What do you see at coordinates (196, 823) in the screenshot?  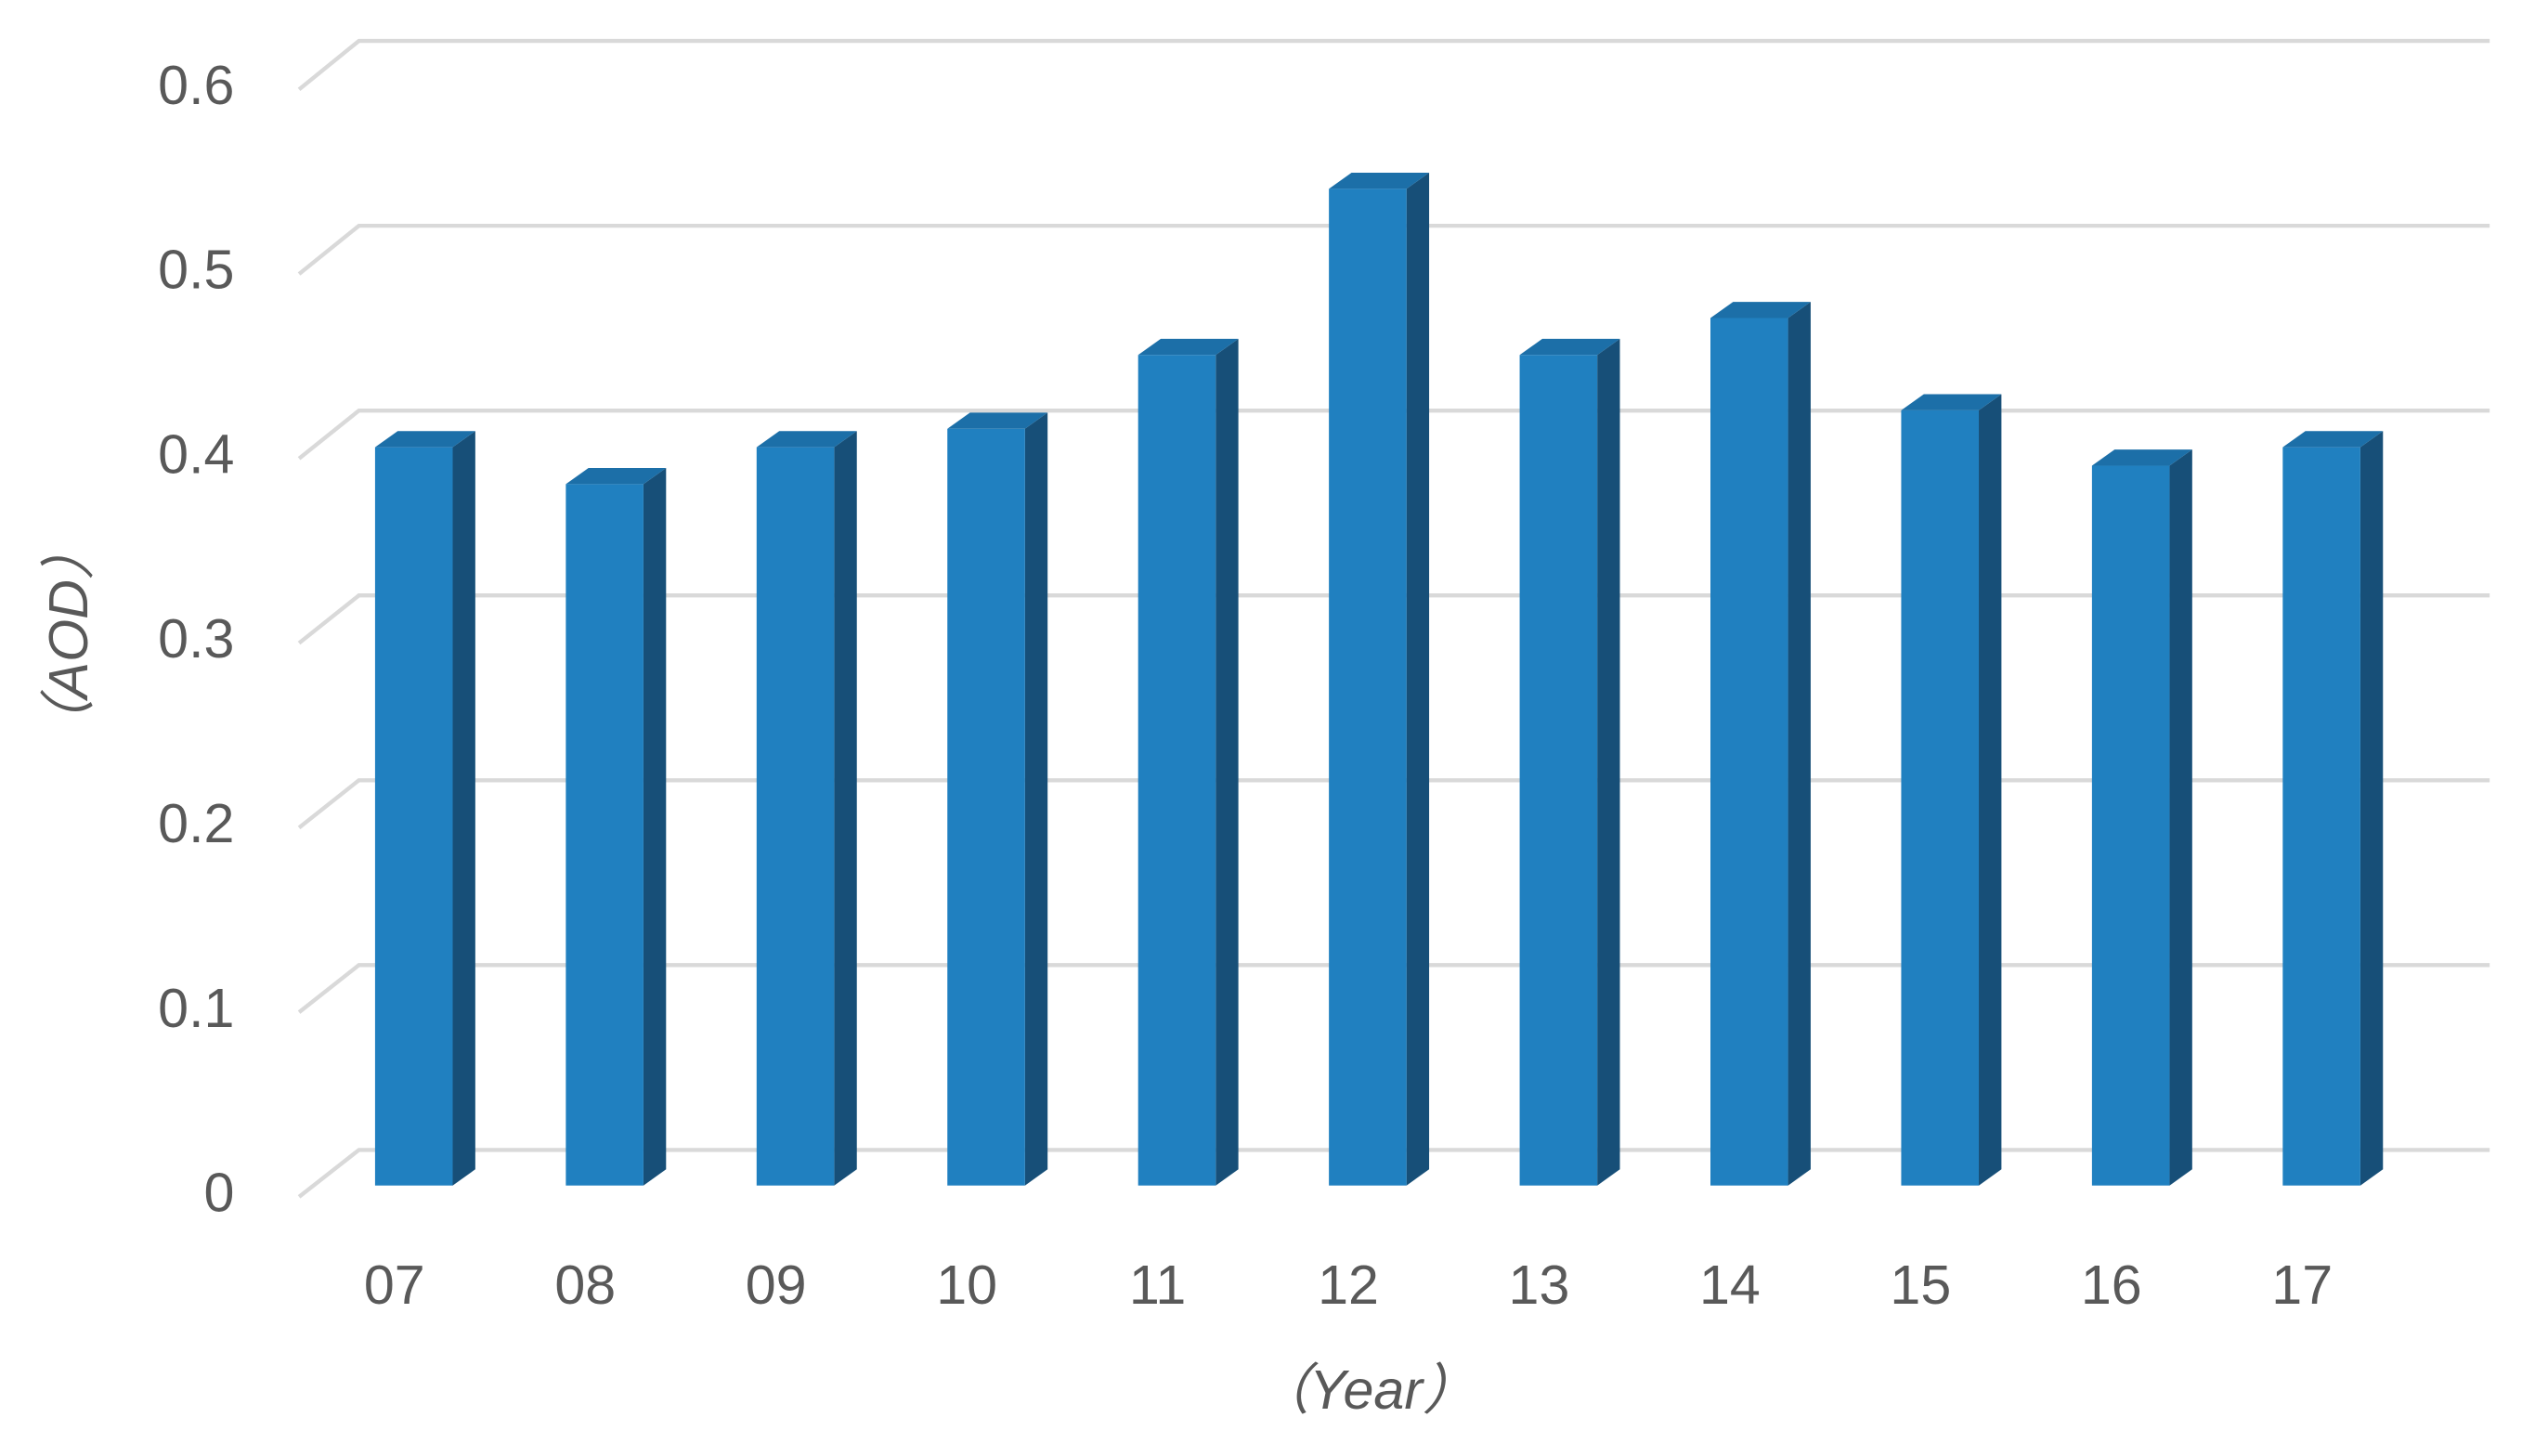 I see `y-tick-label: 0.2` at bounding box center [196, 823].